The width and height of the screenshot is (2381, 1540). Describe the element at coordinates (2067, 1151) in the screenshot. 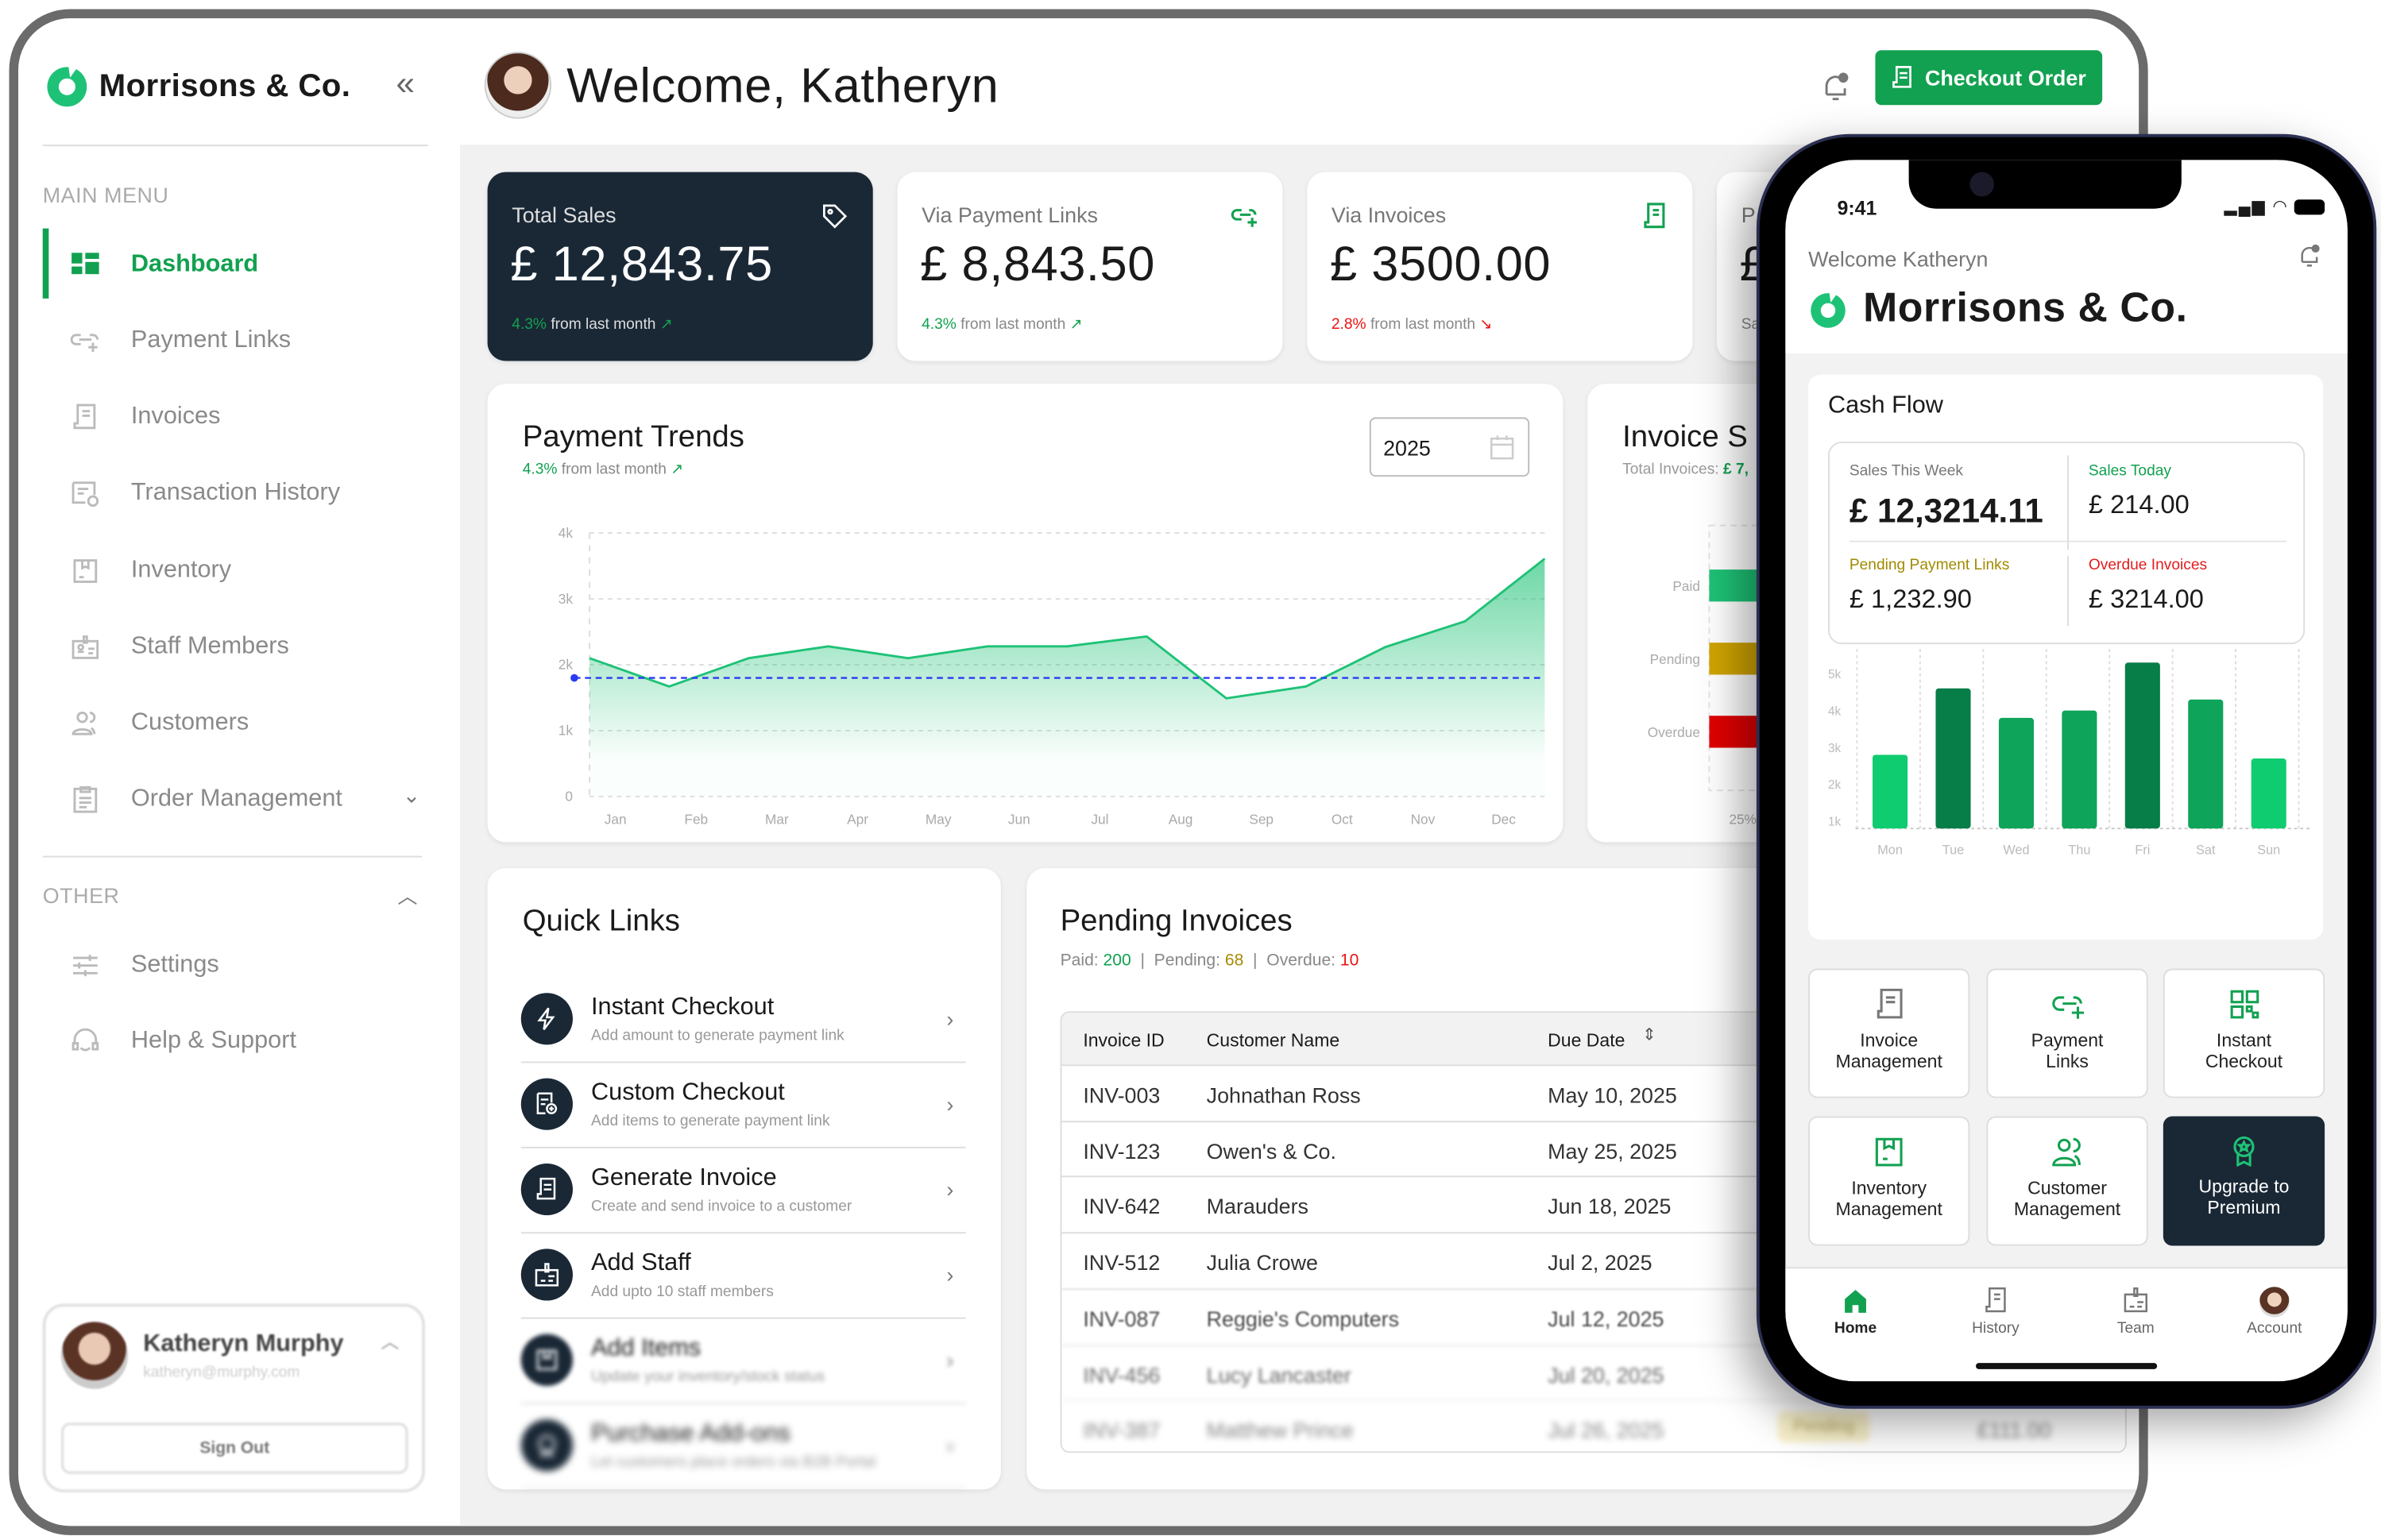

I see `customers-icon` at that location.